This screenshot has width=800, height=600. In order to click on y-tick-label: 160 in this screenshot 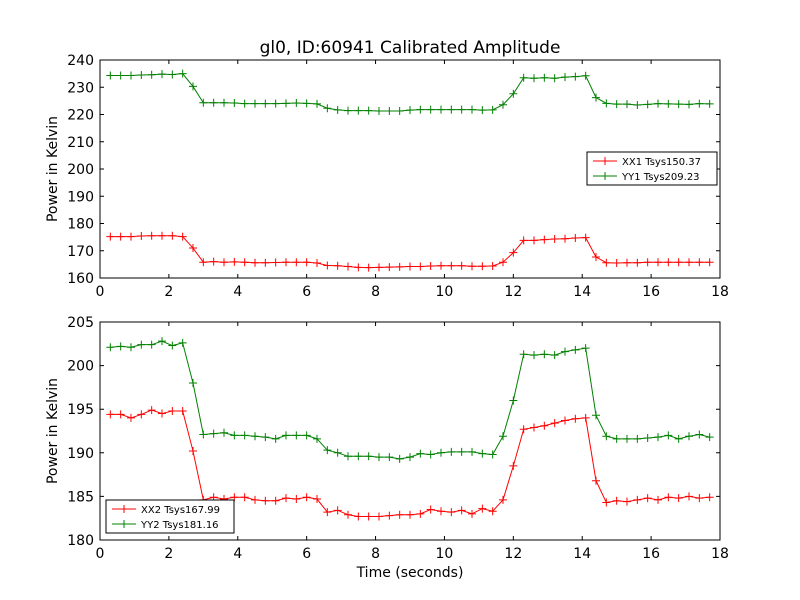, I will do `click(80, 279)`.